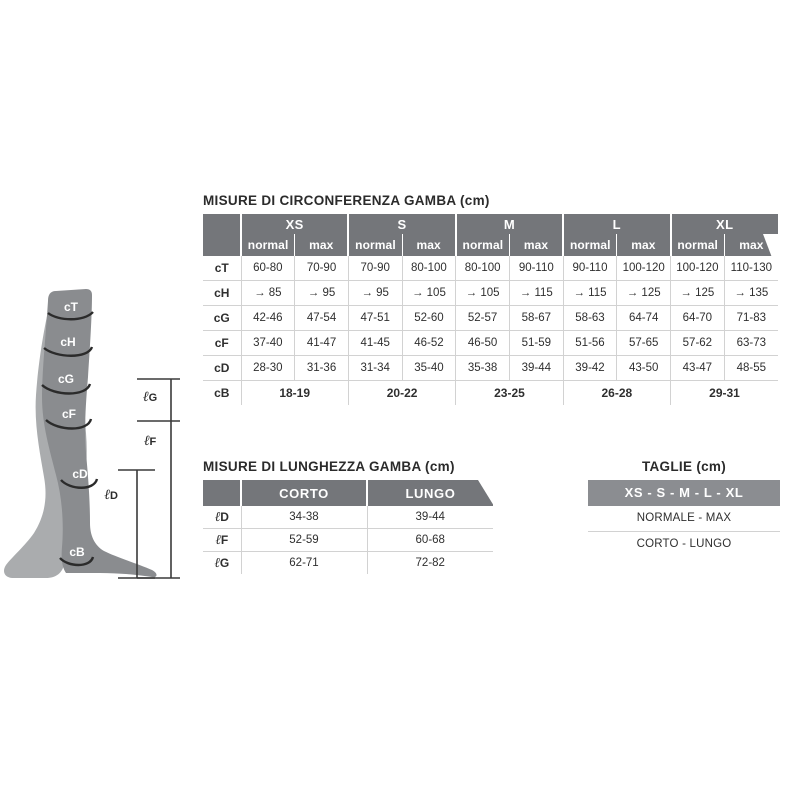 This screenshot has height=800, width=800. Describe the element at coordinates (71, 307) in the screenshot. I see `diagram-label-cT: cT` at that location.